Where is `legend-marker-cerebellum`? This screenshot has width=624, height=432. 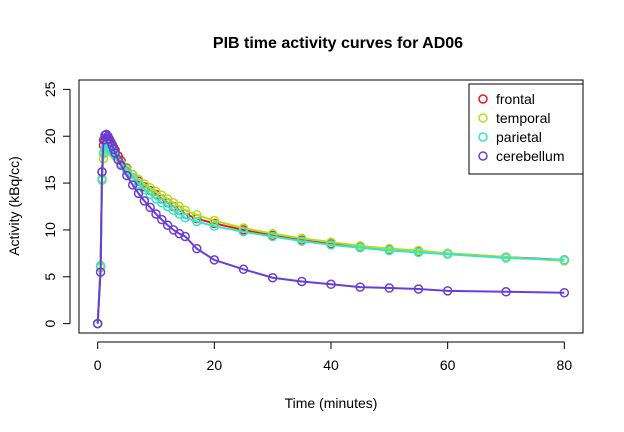
legend-marker-cerebellum is located at coordinates (483, 156).